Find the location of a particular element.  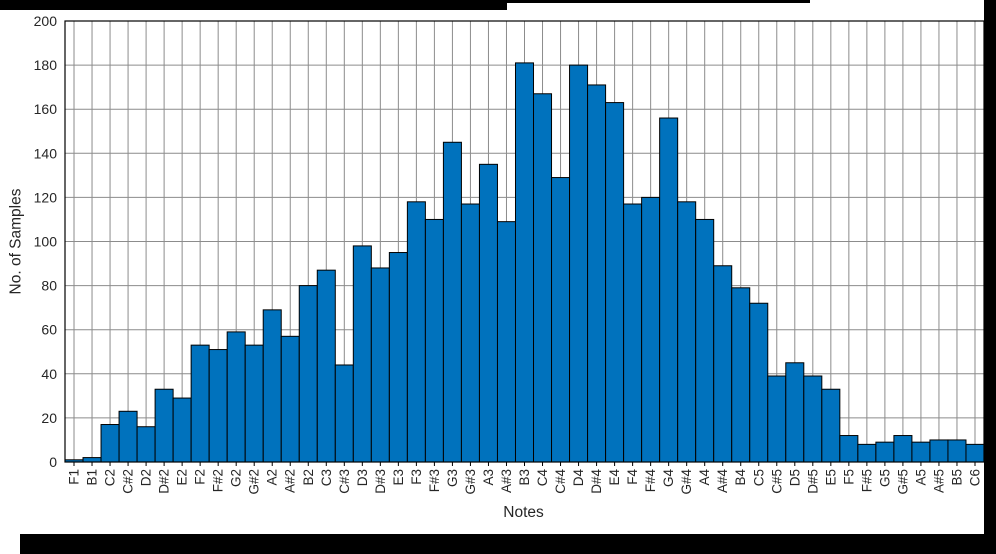

bar-C#3 is located at coordinates (344, 413).